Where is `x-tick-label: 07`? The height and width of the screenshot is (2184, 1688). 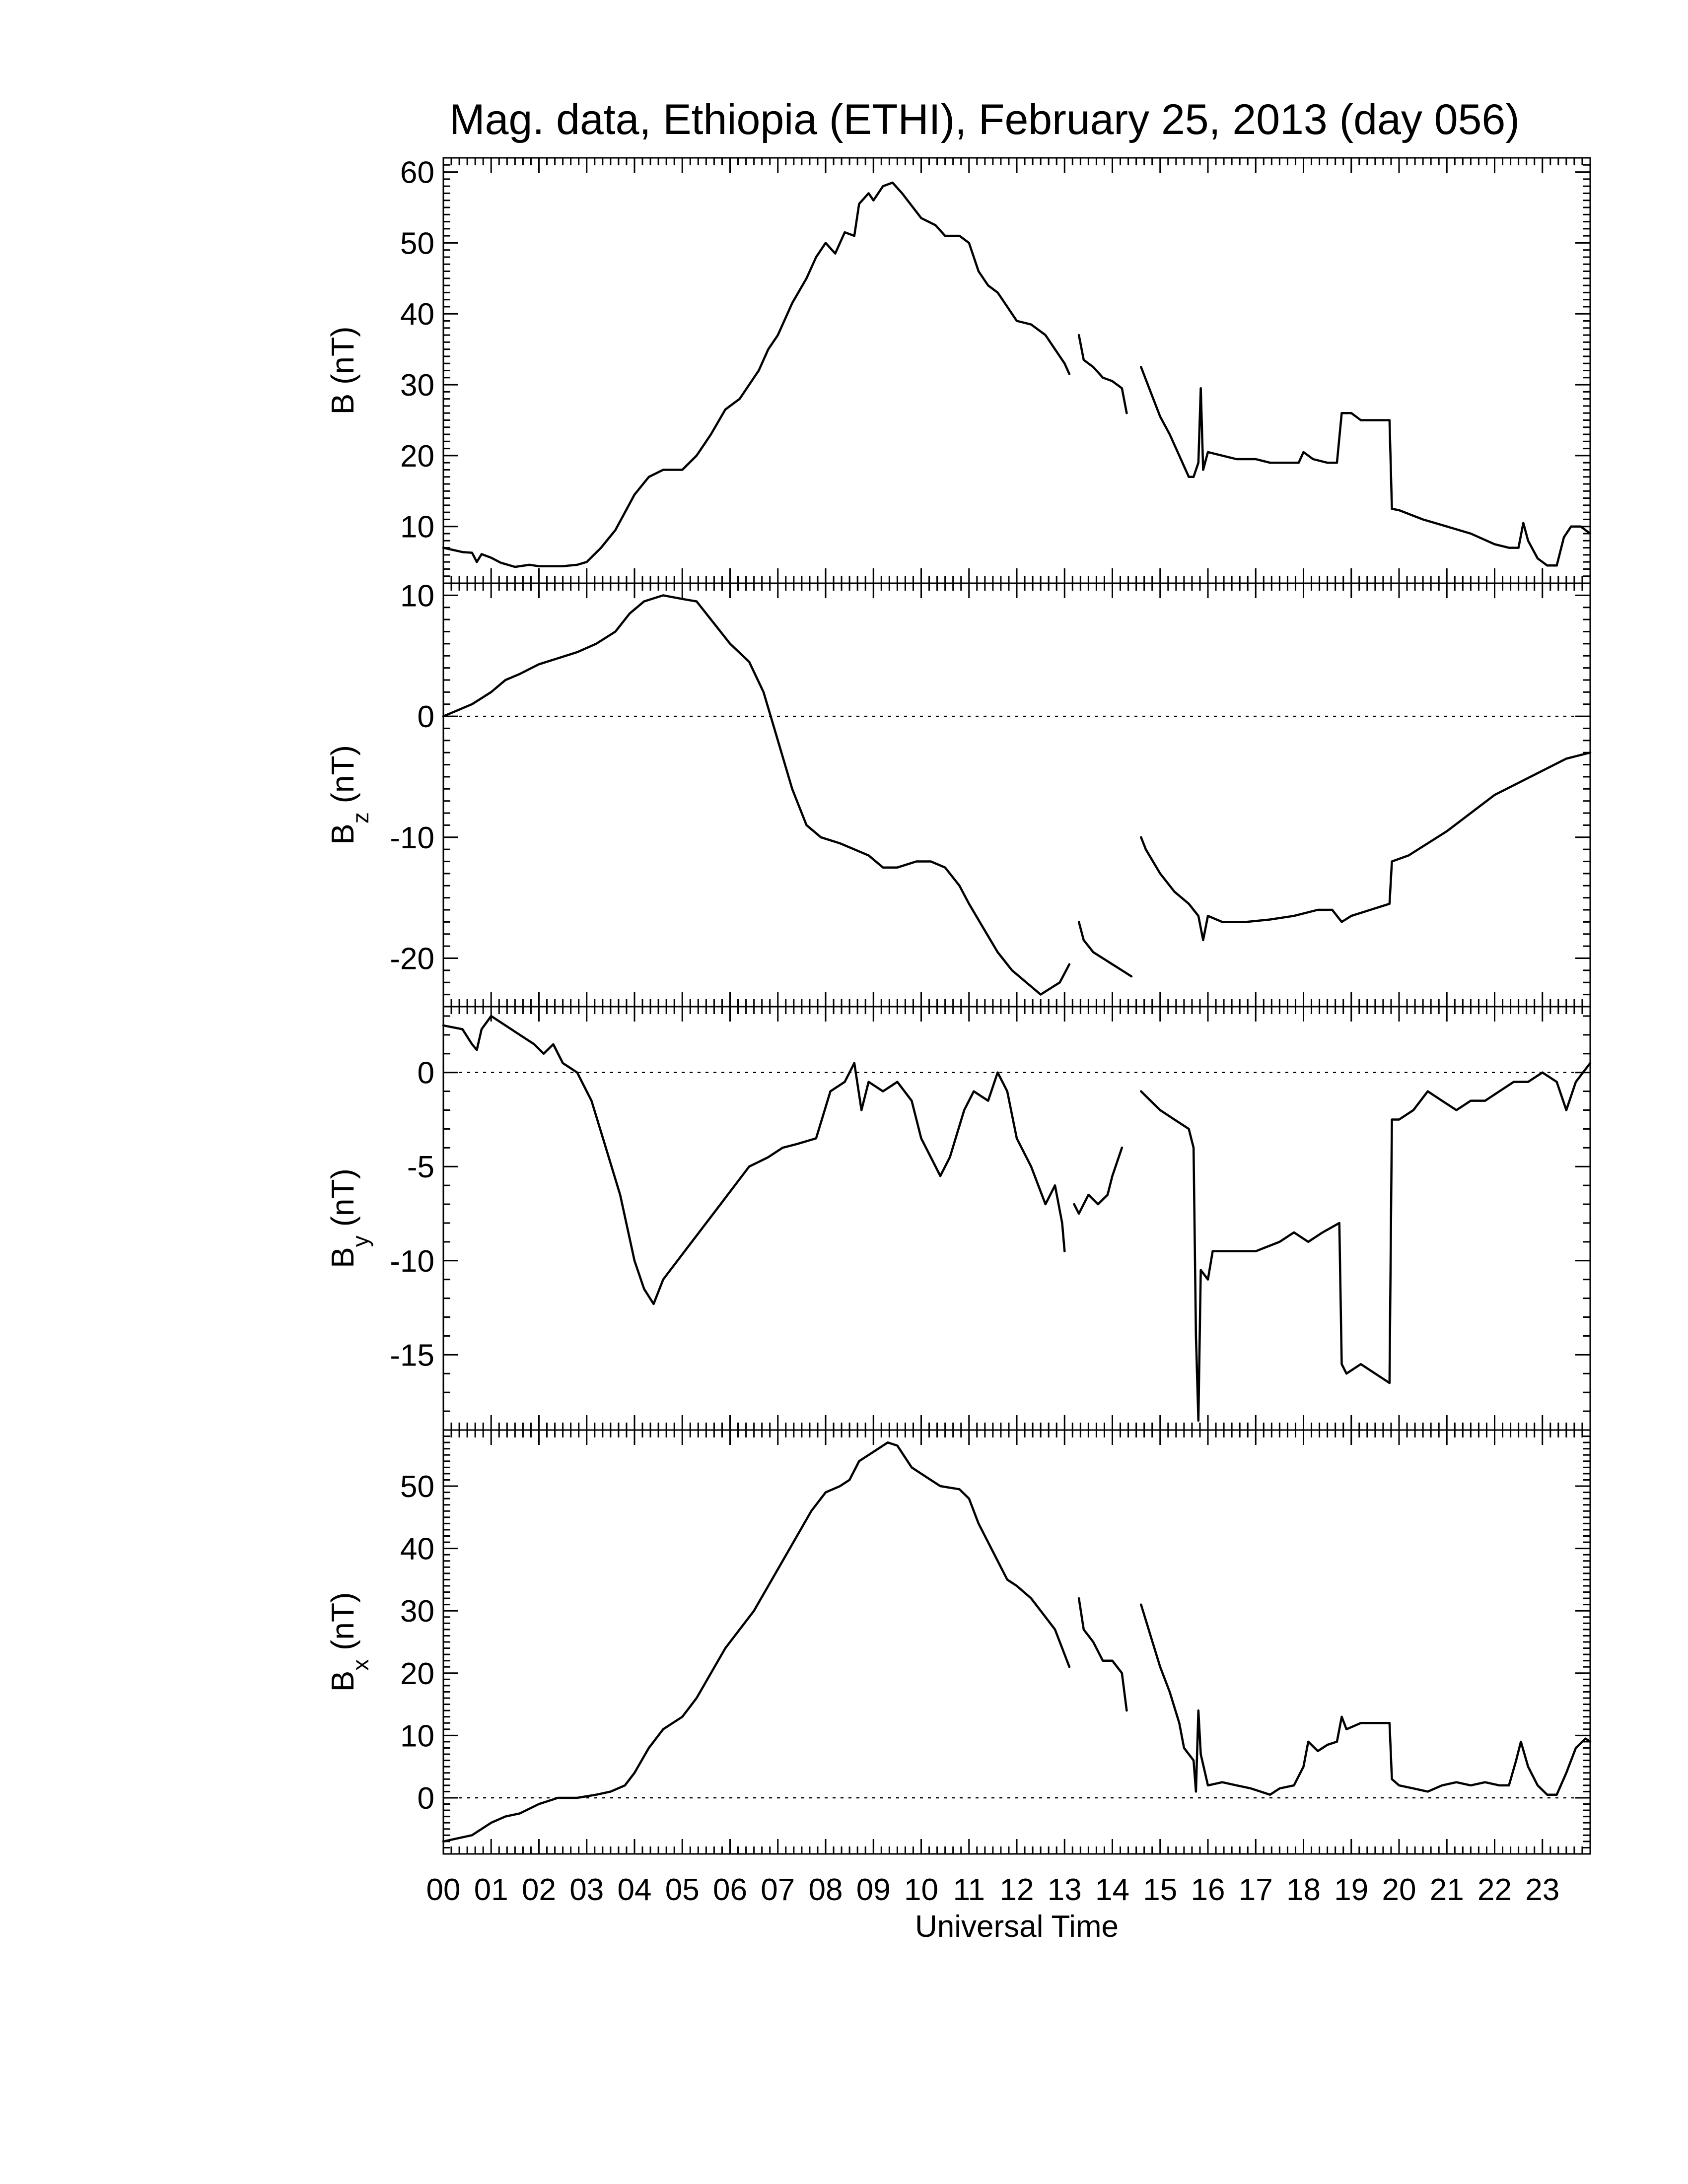
x-tick-label: 07 is located at coordinates (778, 1890).